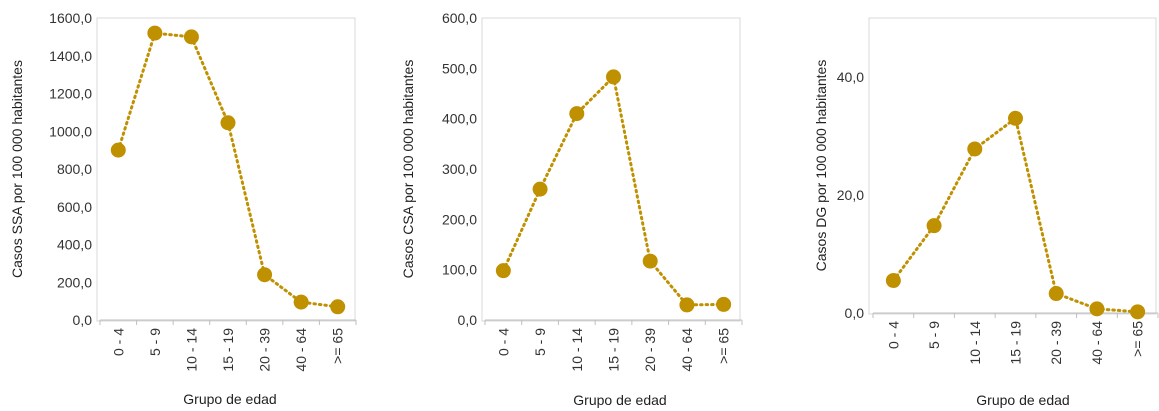 The width and height of the screenshot is (1159, 411). Describe the element at coordinates (459, 270) in the screenshot. I see `y-tick-label: 100,0` at that location.